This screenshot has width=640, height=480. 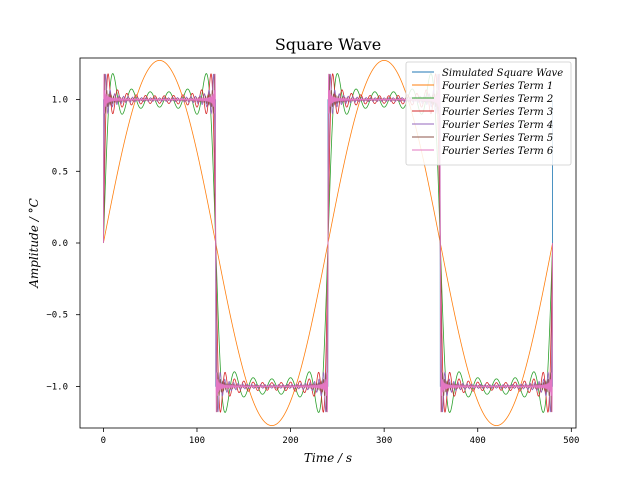 What do you see at coordinates (328, 458) in the screenshot?
I see `x-axis-label: Time / s` at bounding box center [328, 458].